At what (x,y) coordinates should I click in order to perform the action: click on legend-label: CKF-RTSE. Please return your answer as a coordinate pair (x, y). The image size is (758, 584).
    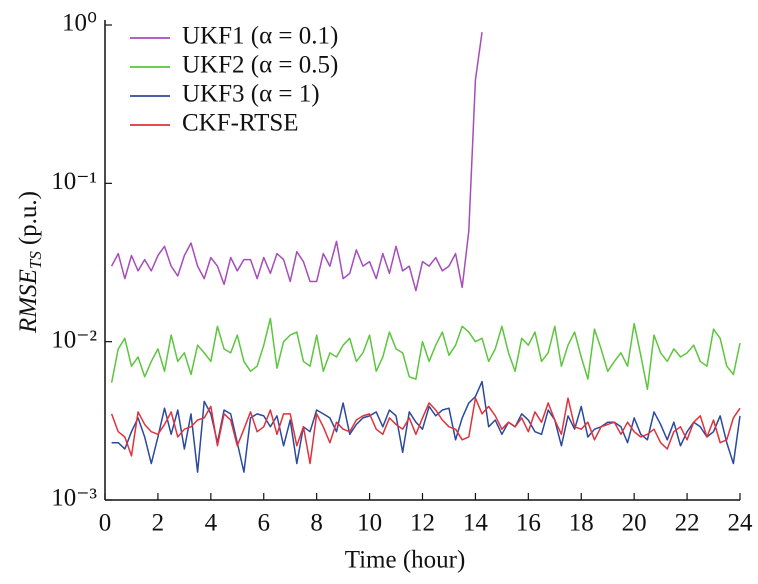
    Looking at the image, I should click on (240, 123).